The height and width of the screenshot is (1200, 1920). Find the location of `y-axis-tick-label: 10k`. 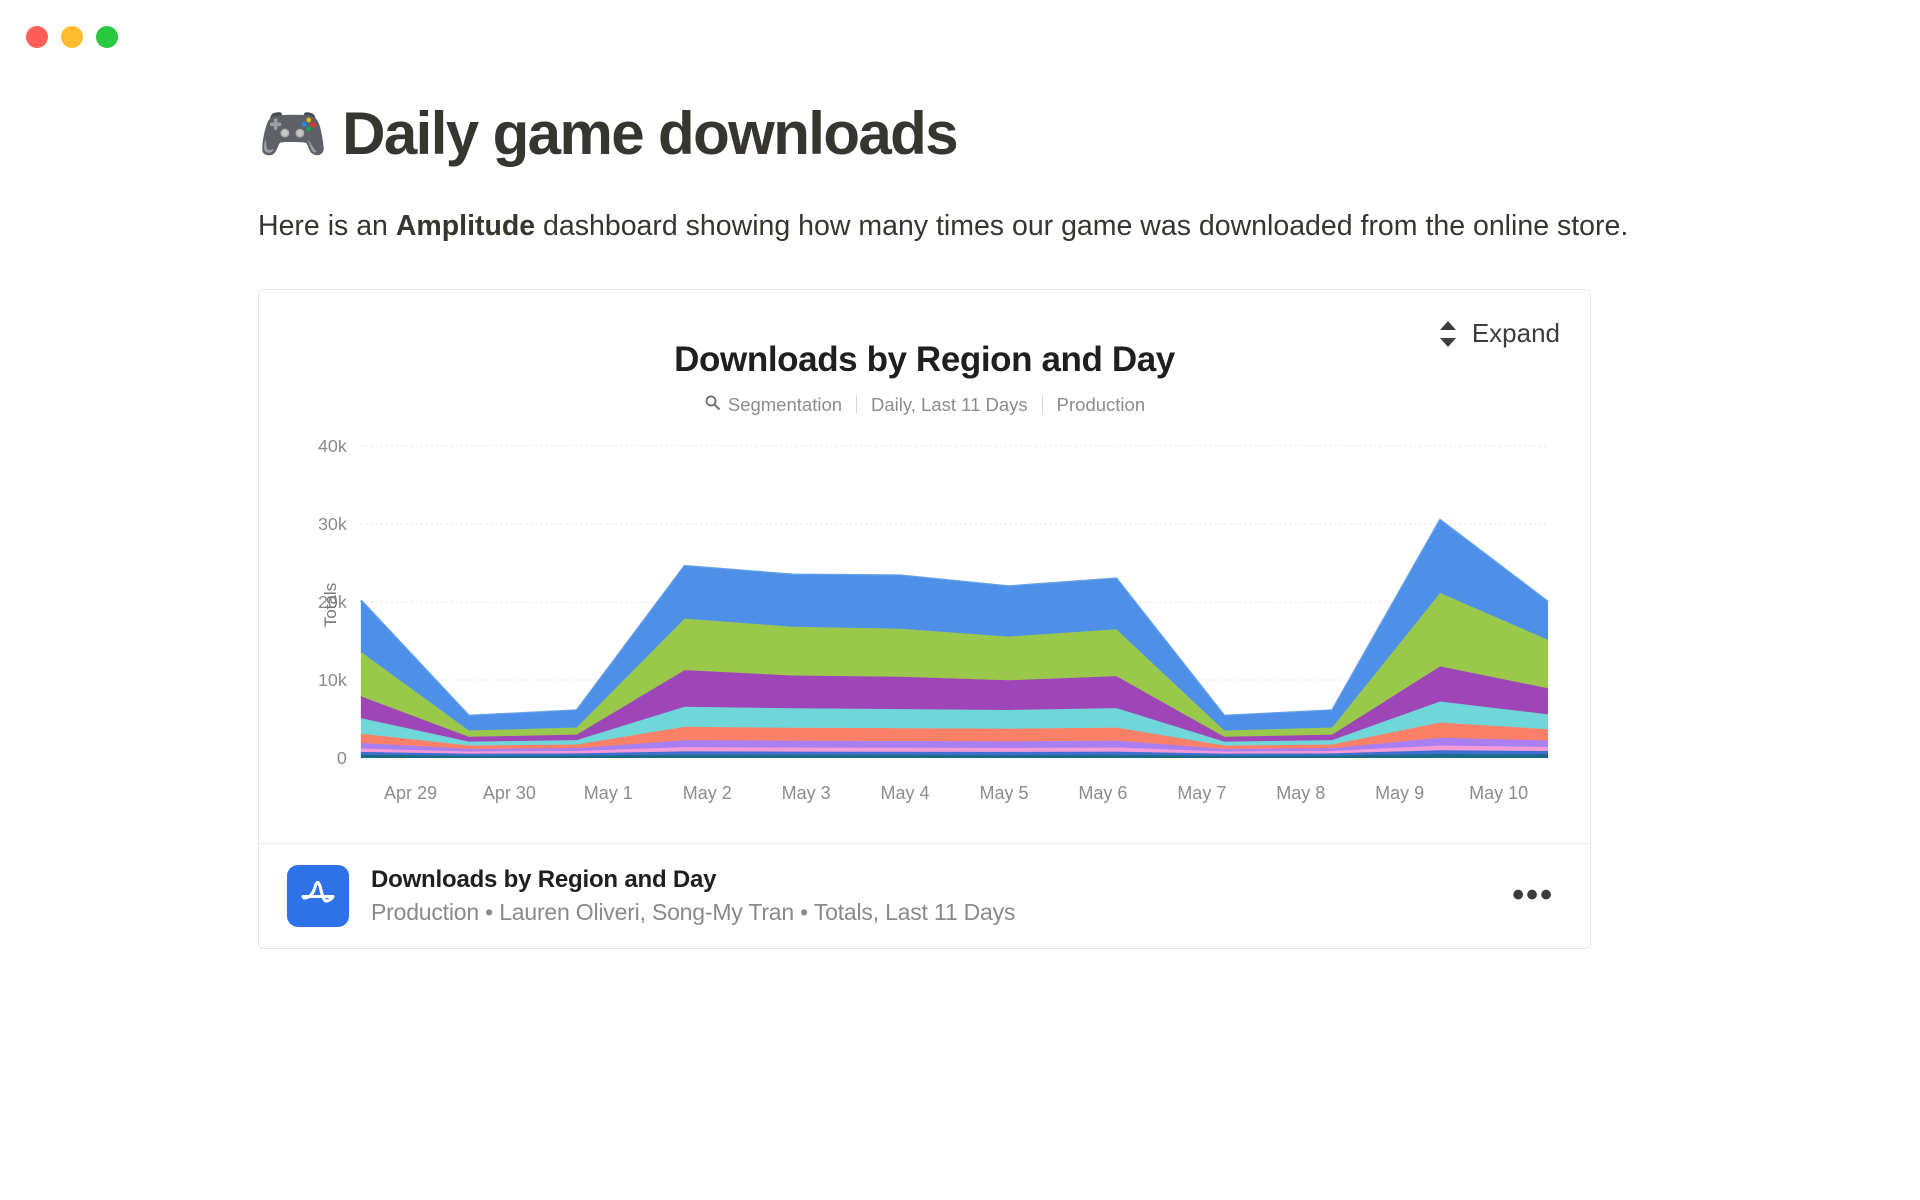

y-axis-tick-label: 10k is located at coordinates (333, 680).